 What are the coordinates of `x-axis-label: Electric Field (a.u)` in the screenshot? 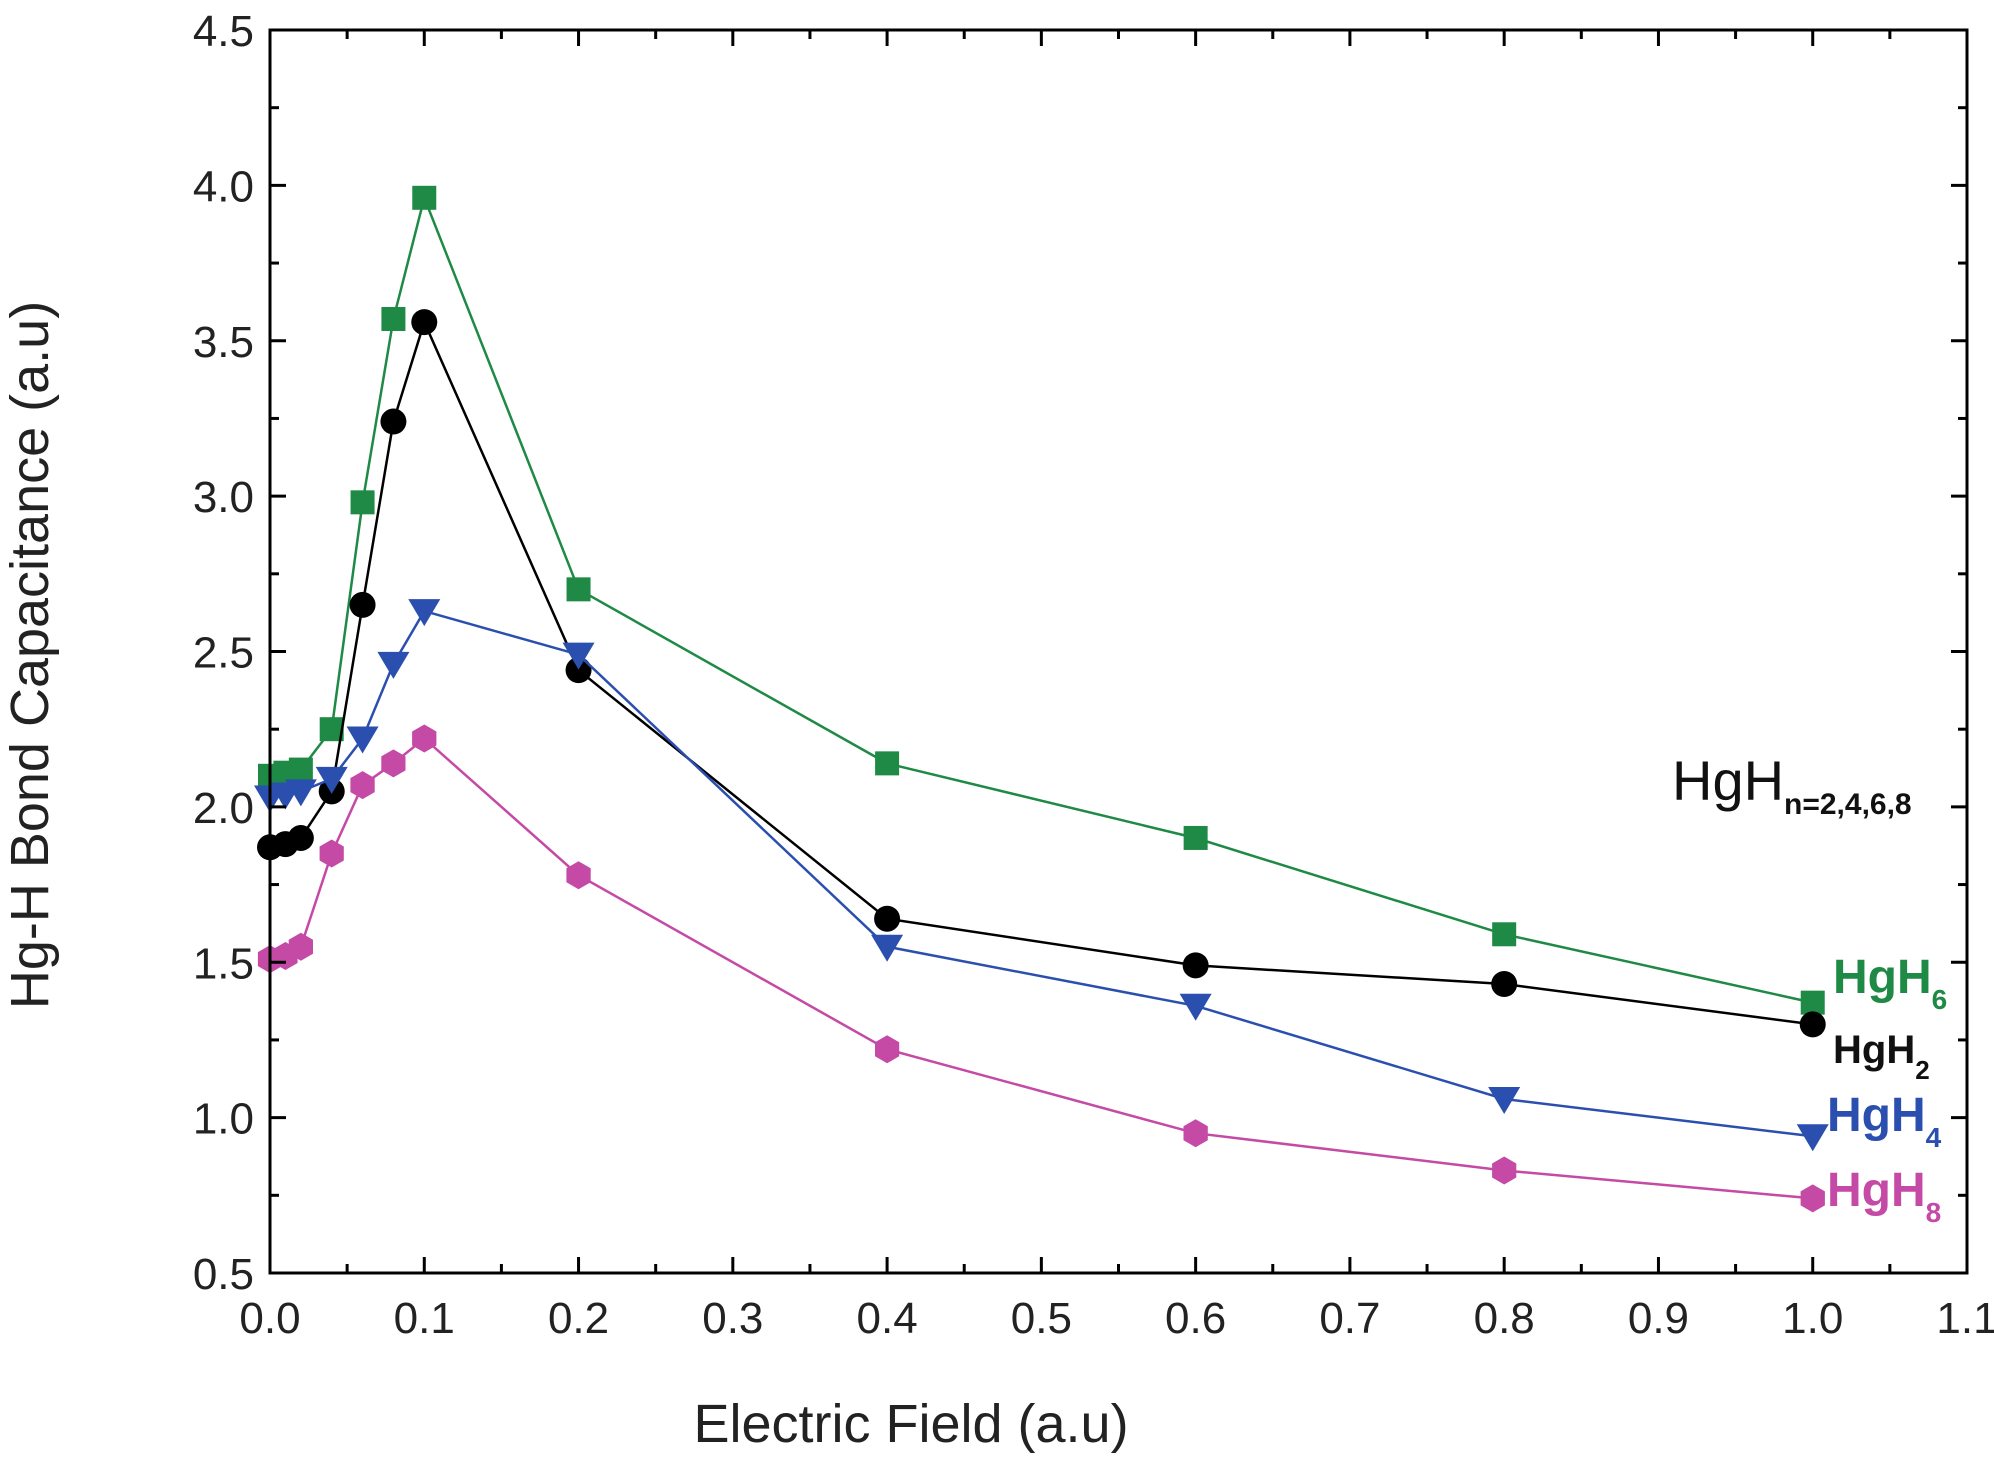 It's located at (910, 1424).